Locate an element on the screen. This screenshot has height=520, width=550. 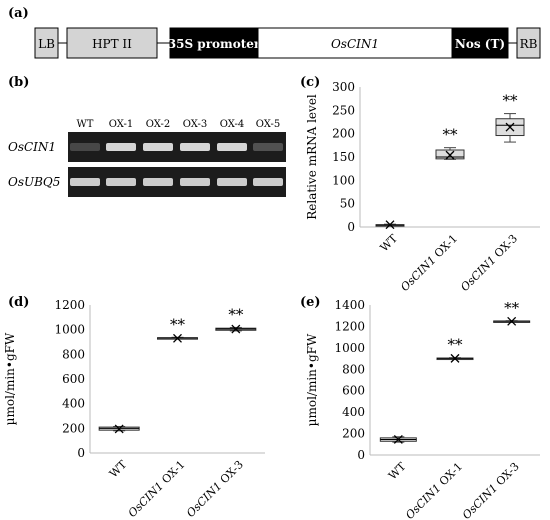
construct-segment-label: RB is located at coordinates (529, 44).